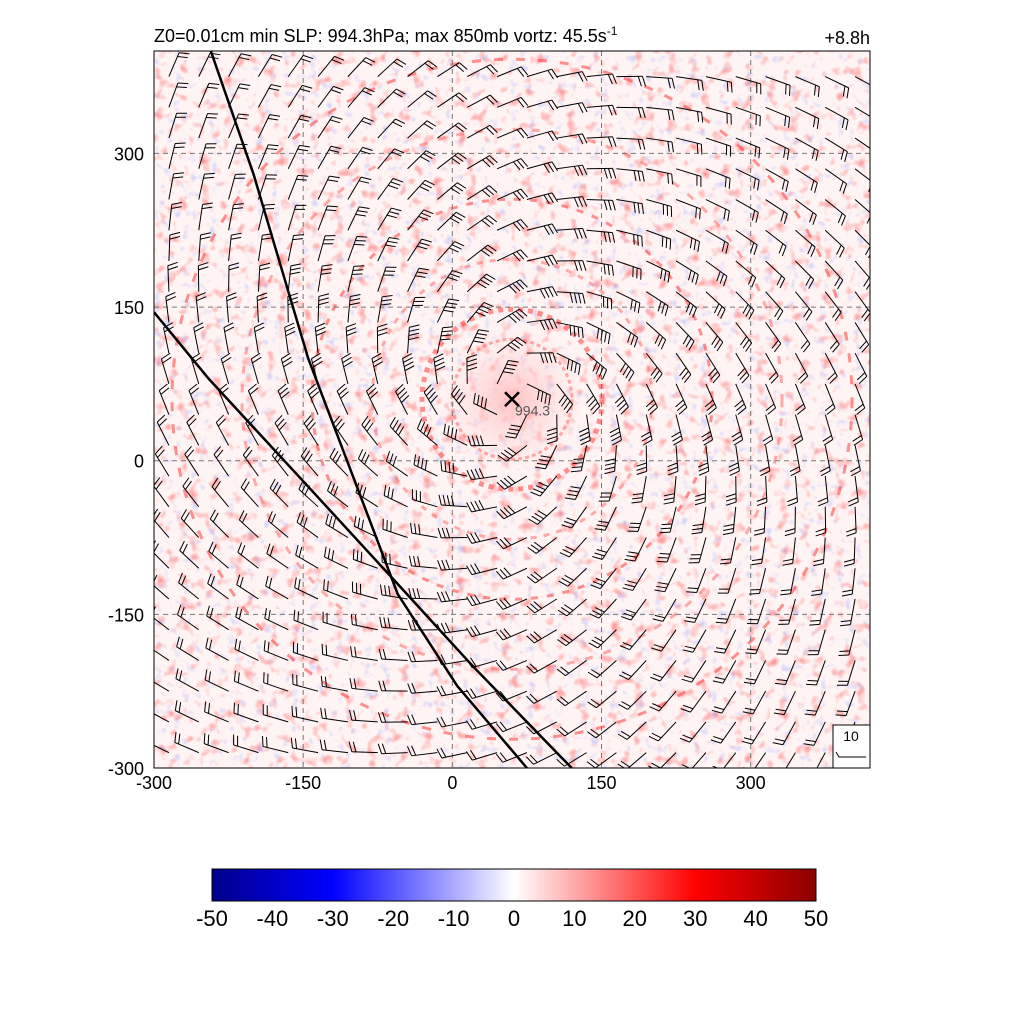  Describe the element at coordinates (635, 918) in the screenshot. I see `colorbar-tick-label: 20` at that location.